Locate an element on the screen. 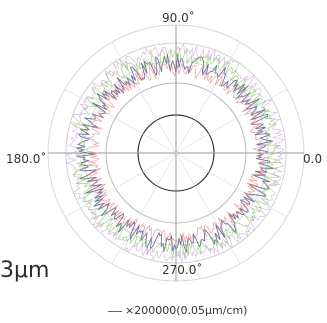  angle-label-180: 180.0˚ is located at coordinates (26, 159).